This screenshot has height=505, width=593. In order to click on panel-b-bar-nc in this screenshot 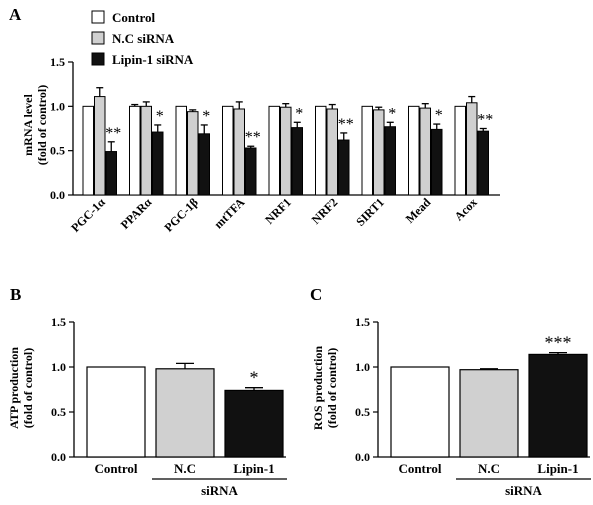, I will do `click(185, 413)`.